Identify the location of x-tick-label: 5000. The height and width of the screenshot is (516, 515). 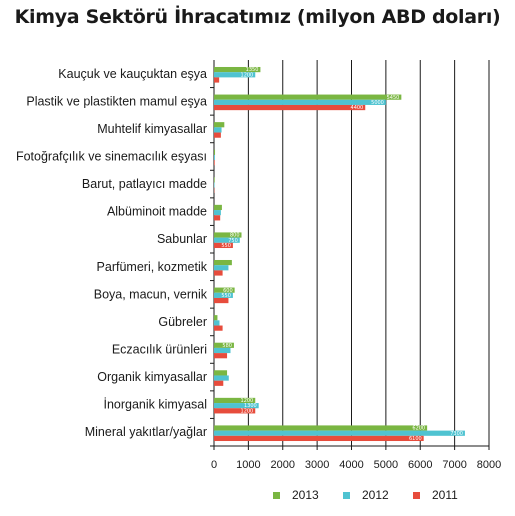
(386, 465).